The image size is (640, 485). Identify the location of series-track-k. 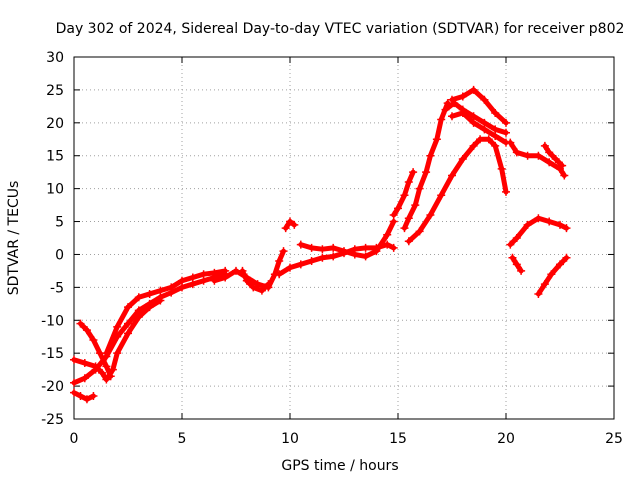
(403, 193).